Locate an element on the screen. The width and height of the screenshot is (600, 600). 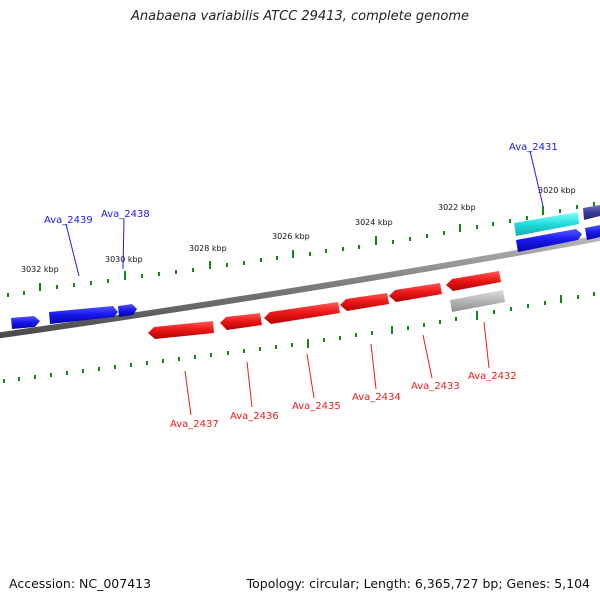
gene-label-ava-2432: Ava_2432 is located at coordinates (492, 376).